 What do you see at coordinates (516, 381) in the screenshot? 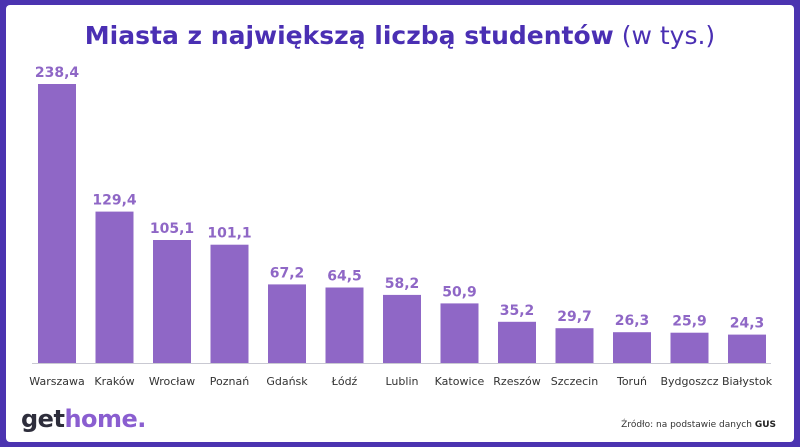
I see `category-label-8: Rzeszów` at bounding box center [516, 381].